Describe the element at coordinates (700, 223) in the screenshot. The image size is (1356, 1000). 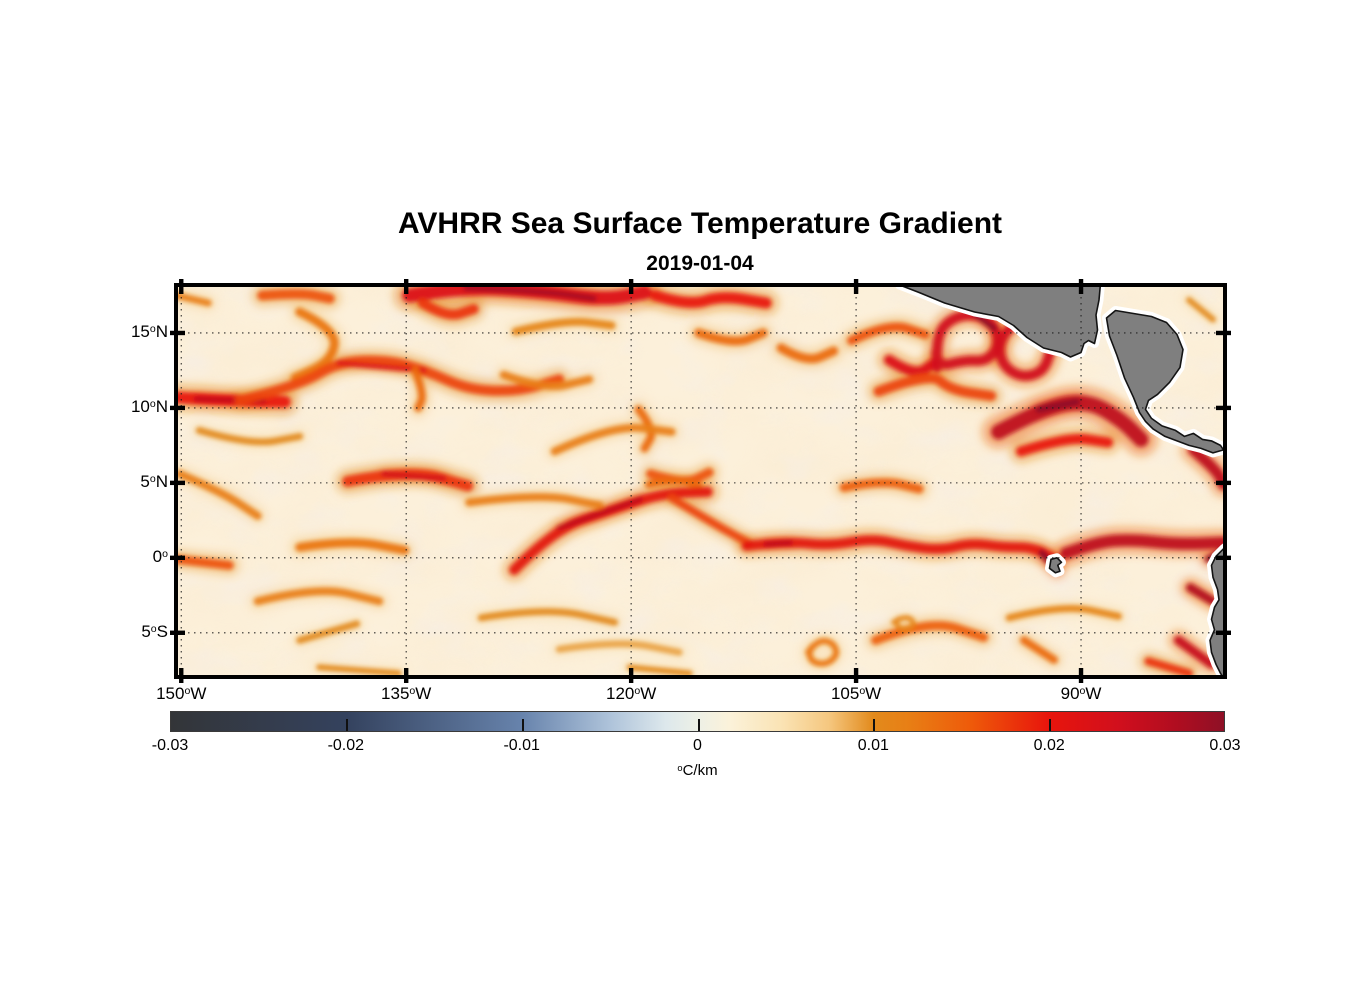
I see `figure-title: AVHRR Sea Surface Temperature Gradient` at that location.